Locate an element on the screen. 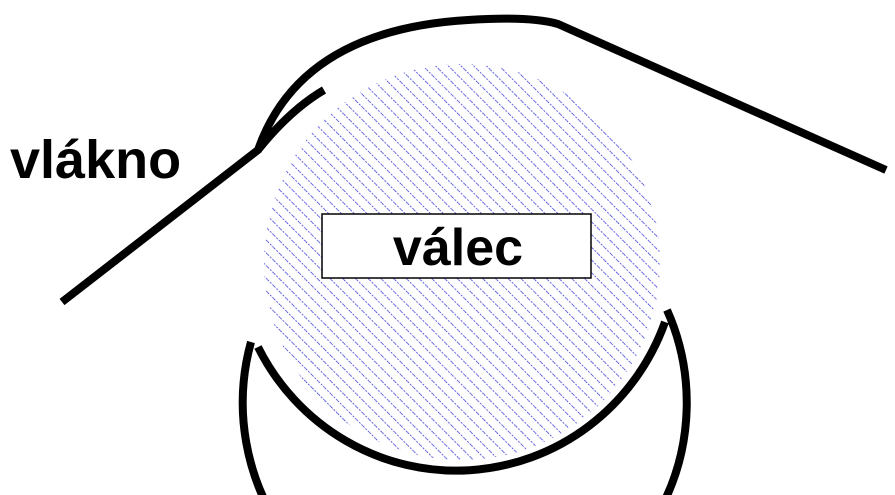  fiber-label: vlákno is located at coordinates (95, 160).